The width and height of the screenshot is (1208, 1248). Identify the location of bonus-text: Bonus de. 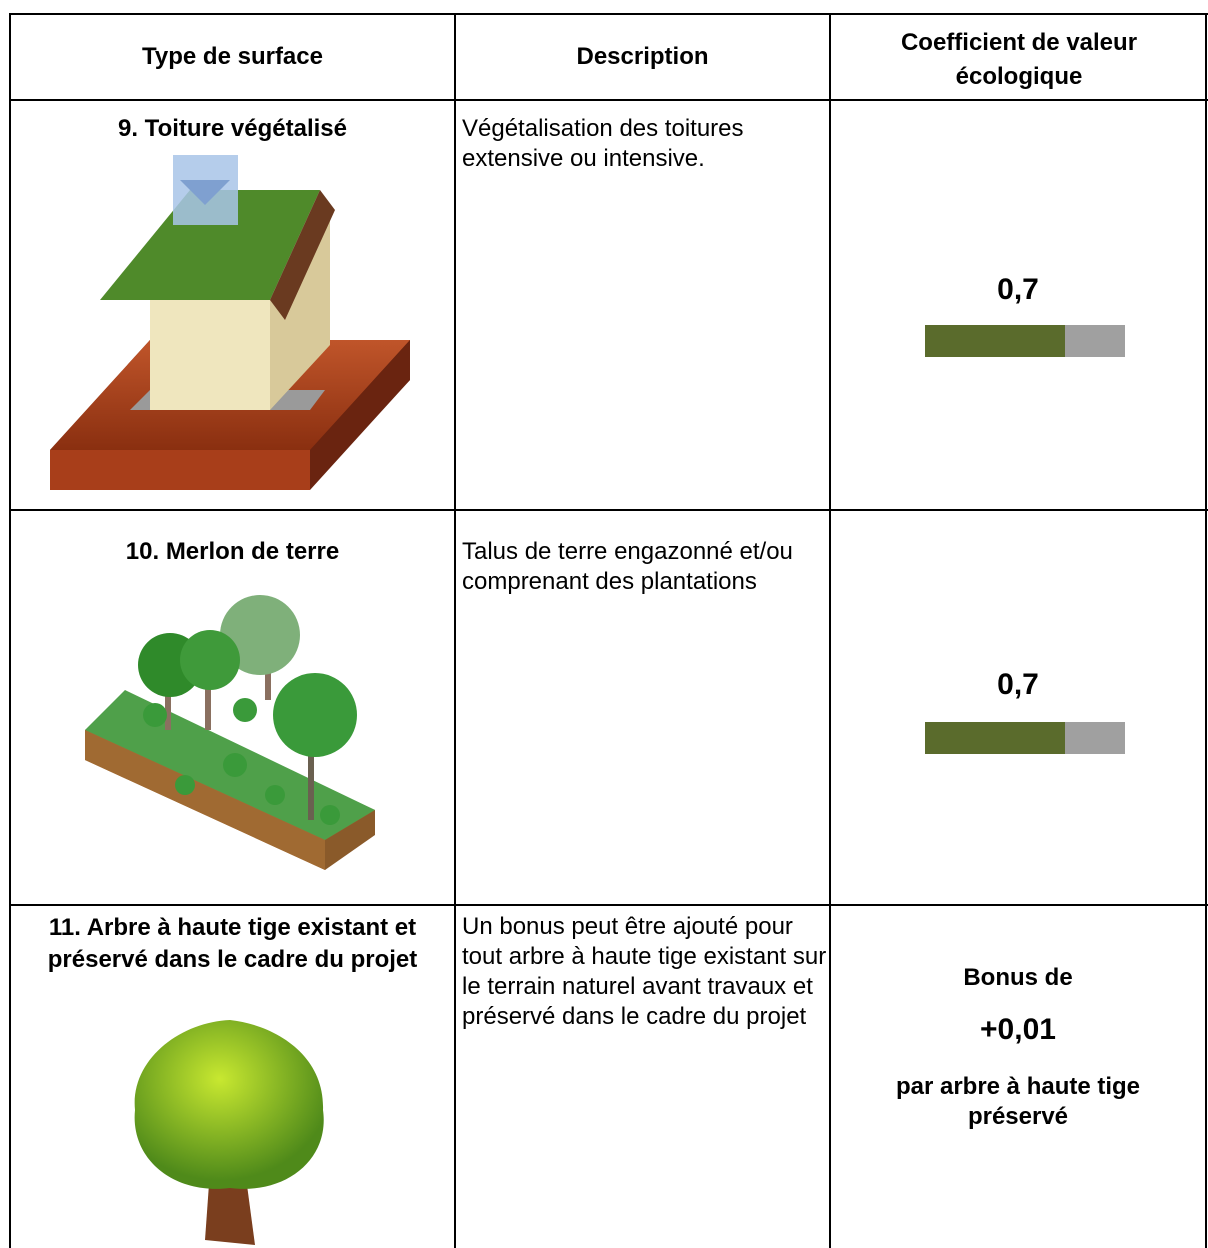
(1018, 977).